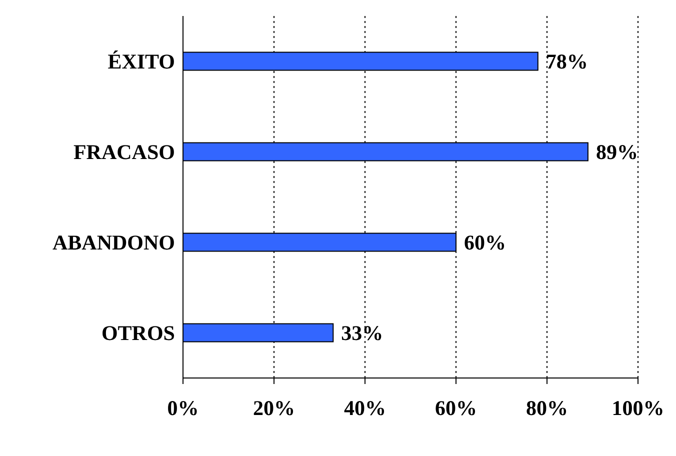 The image size is (676, 456). Describe the element at coordinates (138, 333) in the screenshot. I see `y-tick-label: OTROS` at that location.